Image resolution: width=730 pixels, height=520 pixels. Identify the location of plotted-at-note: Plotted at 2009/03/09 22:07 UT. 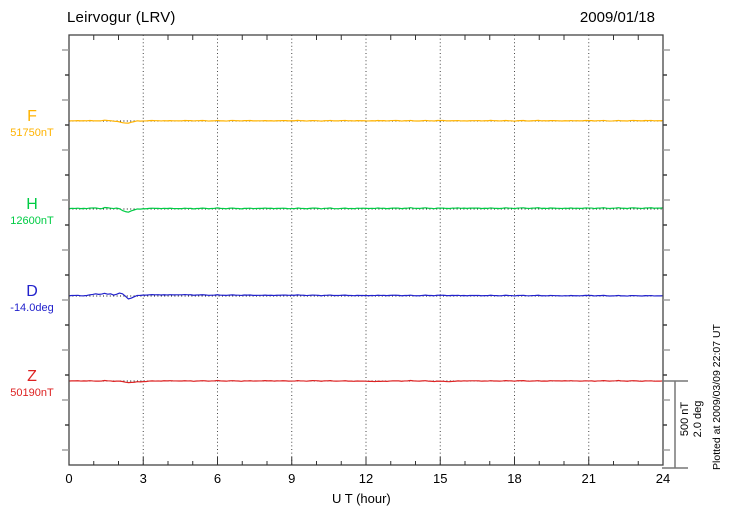
(717, 397).